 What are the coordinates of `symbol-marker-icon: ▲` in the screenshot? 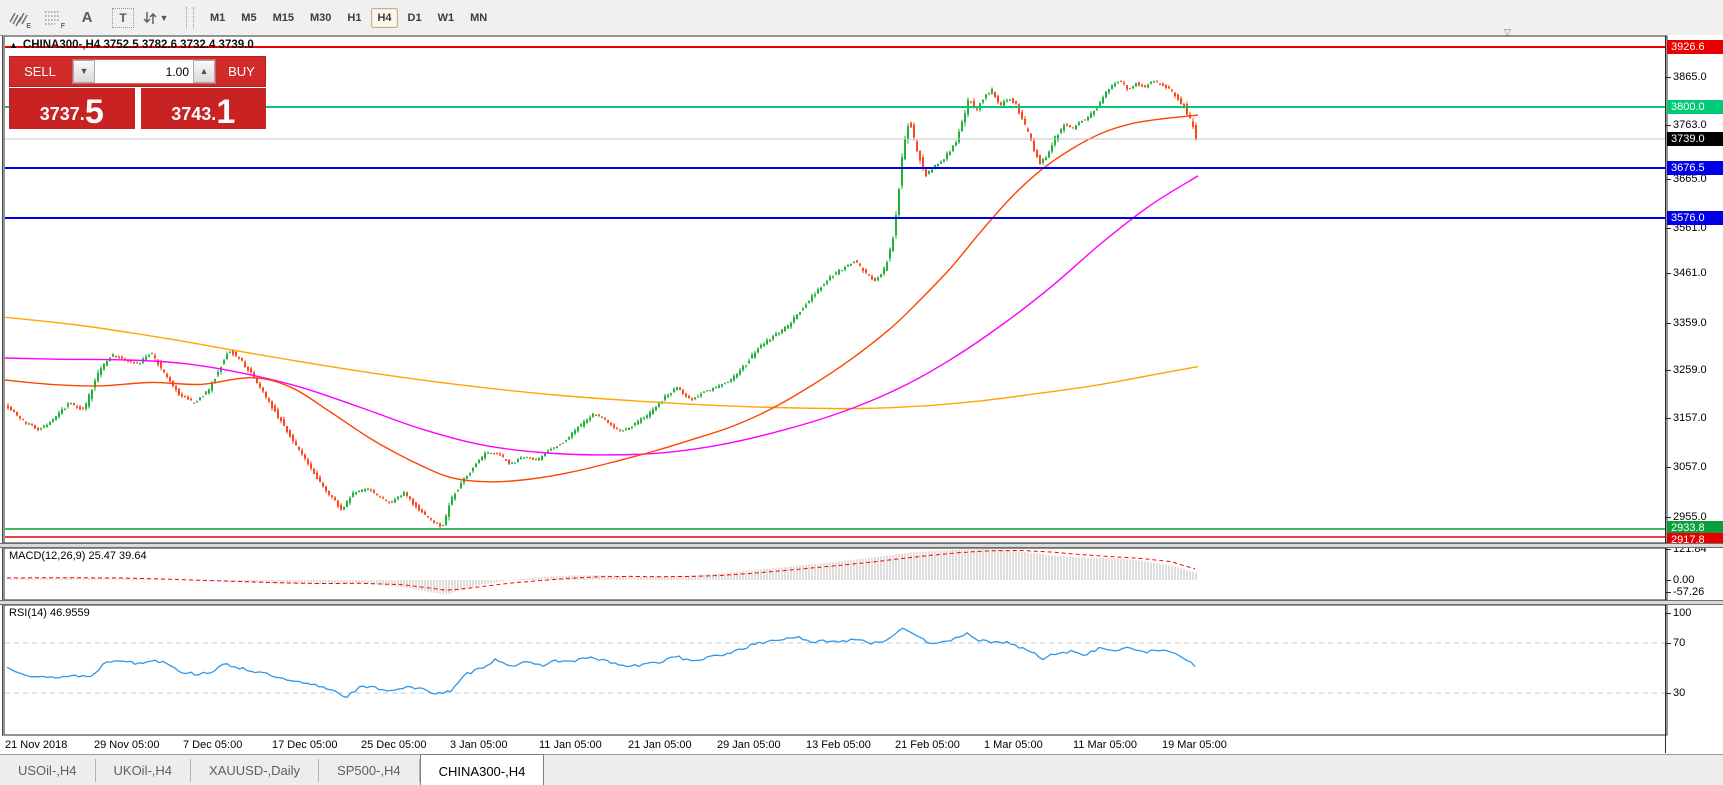 It's located at (13, 45).